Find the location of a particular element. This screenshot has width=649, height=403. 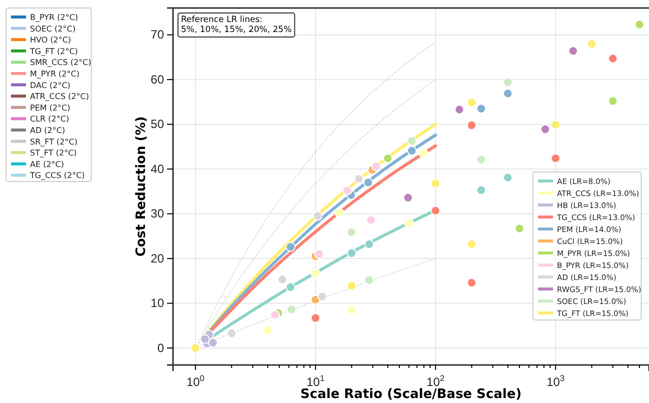

legend-label: B_PYR (2°C) is located at coordinates (54, 17).